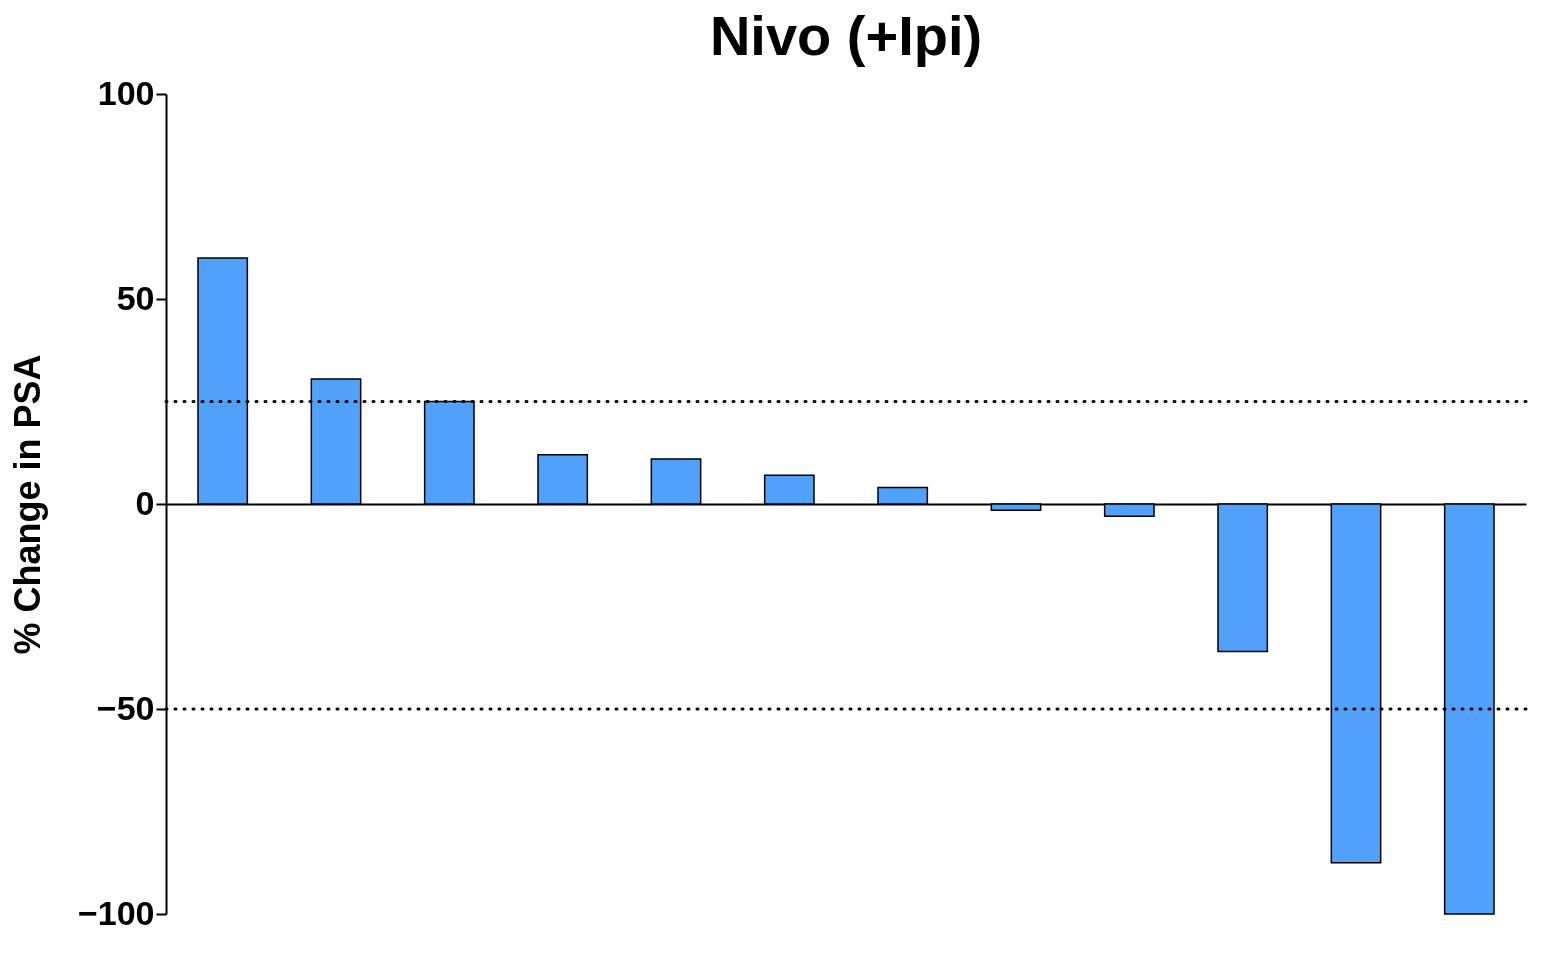  Describe the element at coordinates (145, 502) in the screenshot. I see `y-tick-label: 0` at that location.